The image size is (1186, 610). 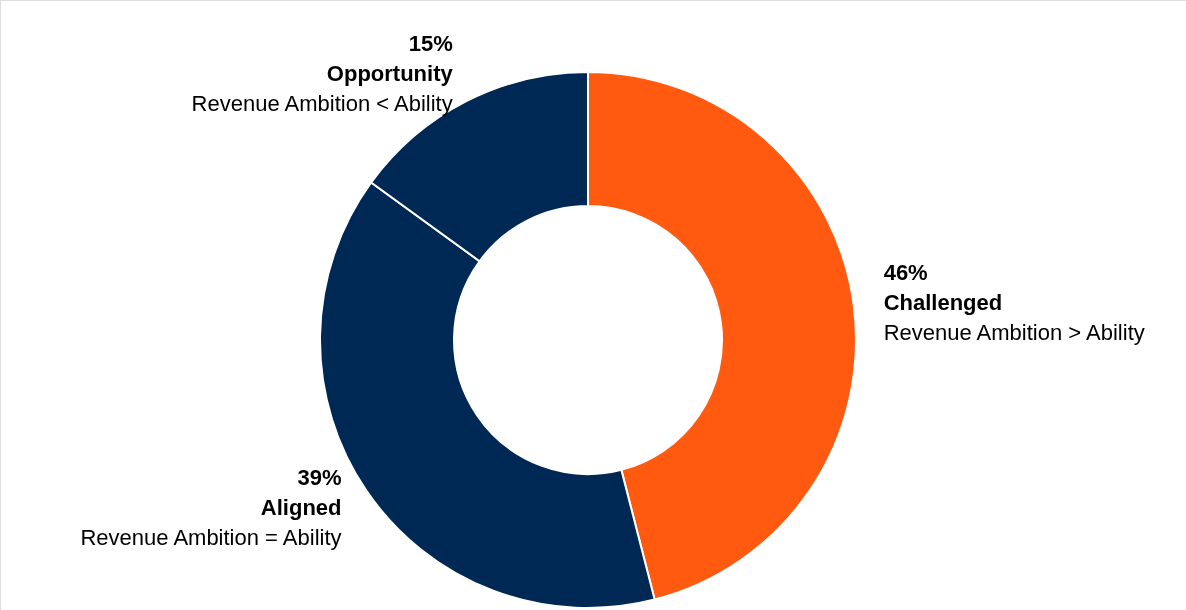 What do you see at coordinates (390, 74) in the screenshot?
I see `slice-label: Opportunity` at bounding box center [390, 74].